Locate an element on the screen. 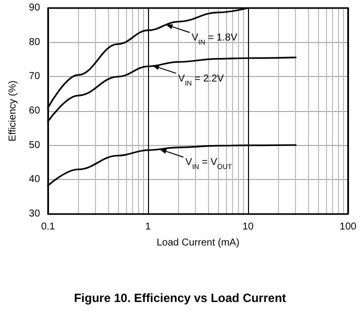  y-tick-label: 90 is located at coordinates (34, 8).